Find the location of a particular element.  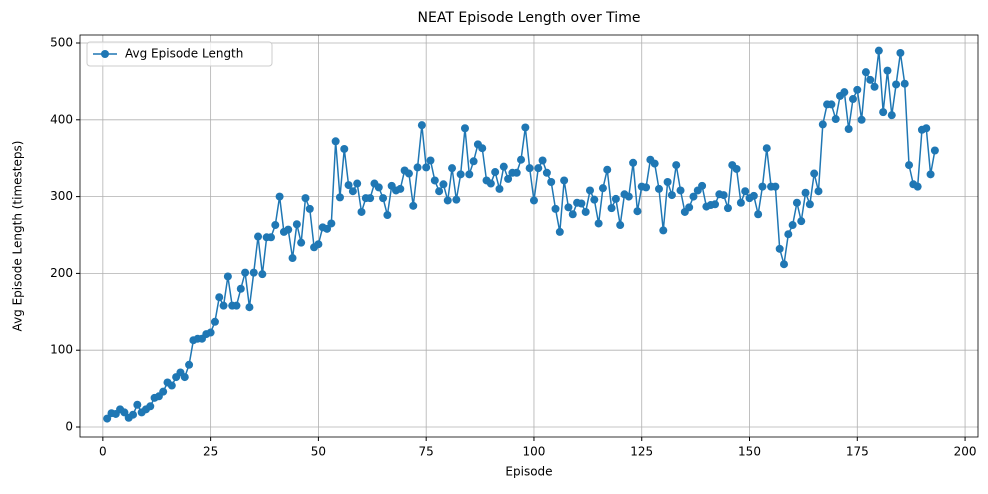

x-tick-label: 175 is located at coordinates (857, 452).